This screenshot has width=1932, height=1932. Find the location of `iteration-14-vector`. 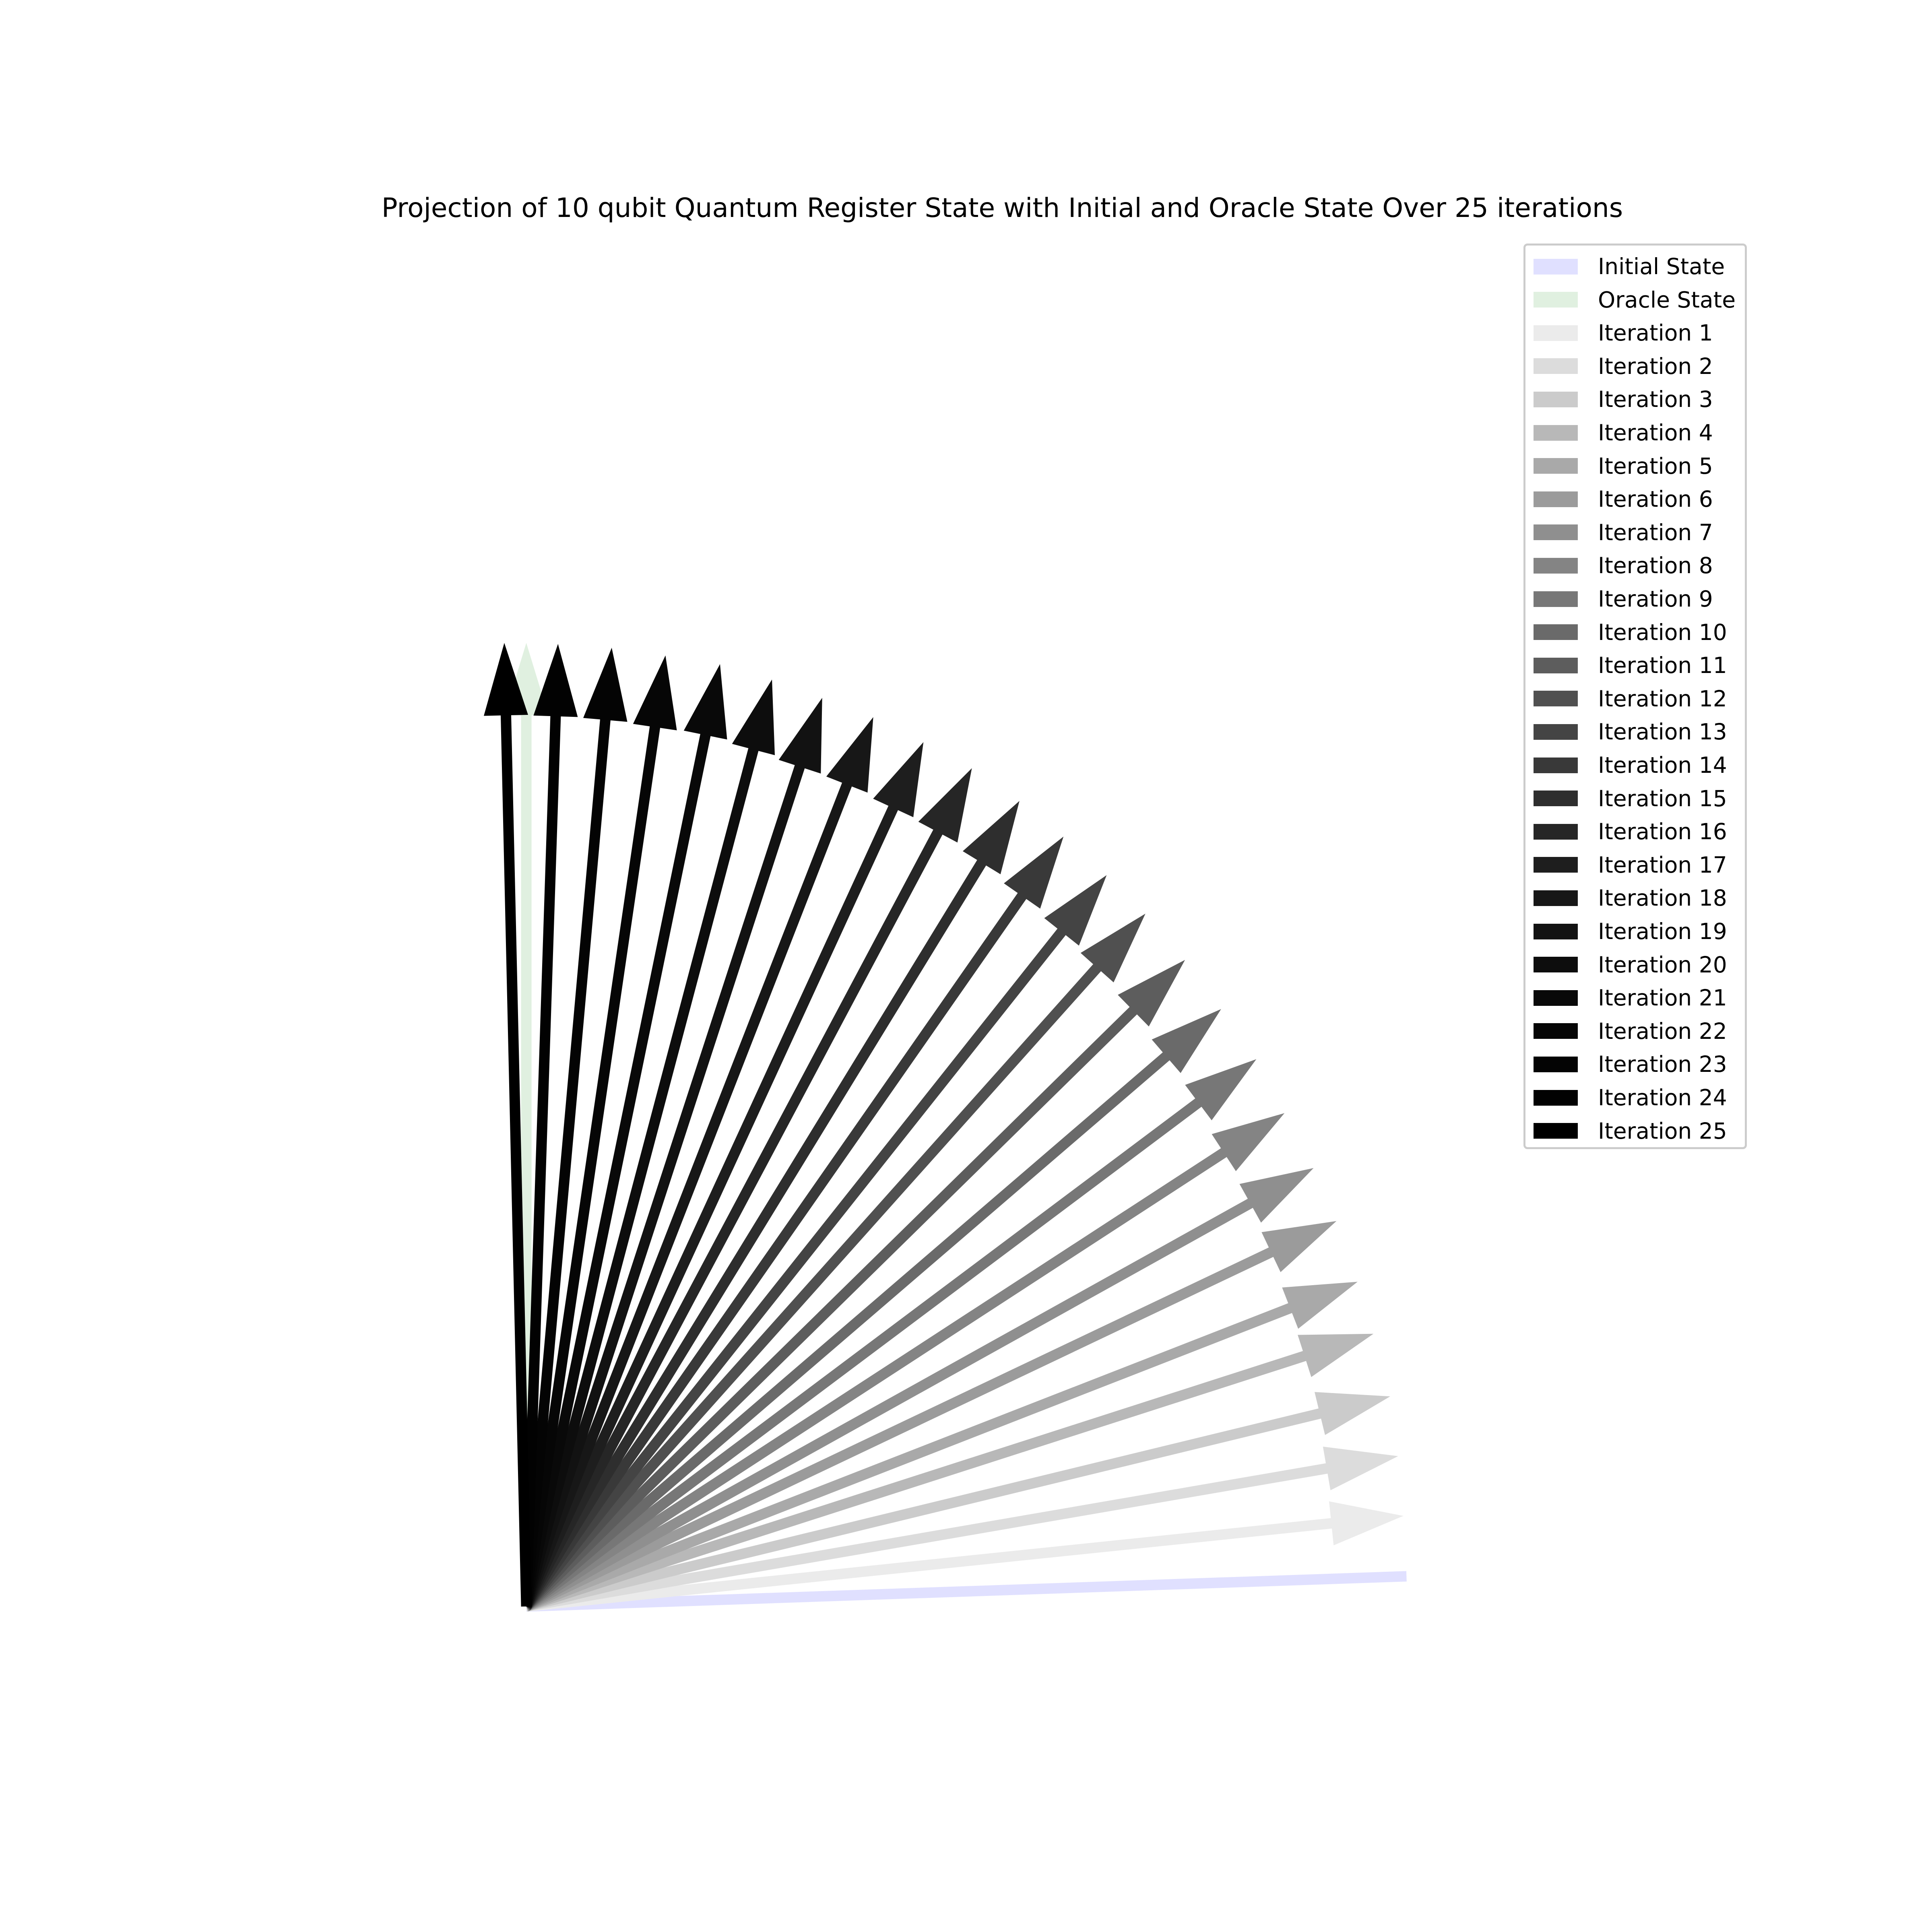

iteration-14-vector is located at coordinates (793, 1223).